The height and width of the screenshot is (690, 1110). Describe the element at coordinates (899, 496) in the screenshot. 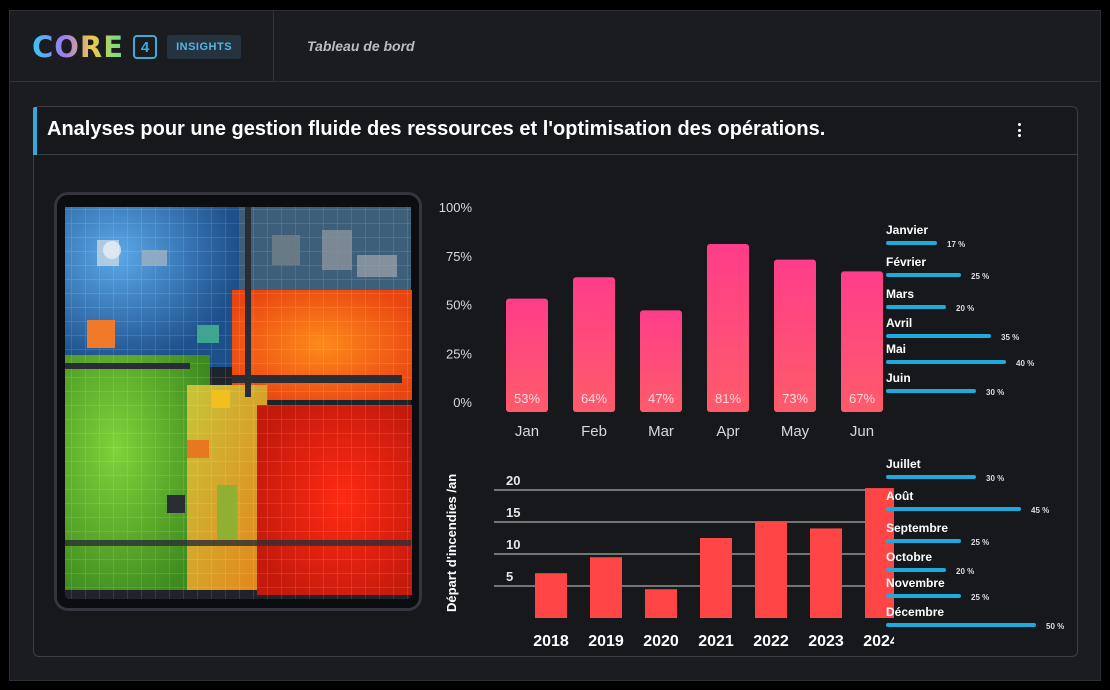

I see `progress-label: Août` at that location.